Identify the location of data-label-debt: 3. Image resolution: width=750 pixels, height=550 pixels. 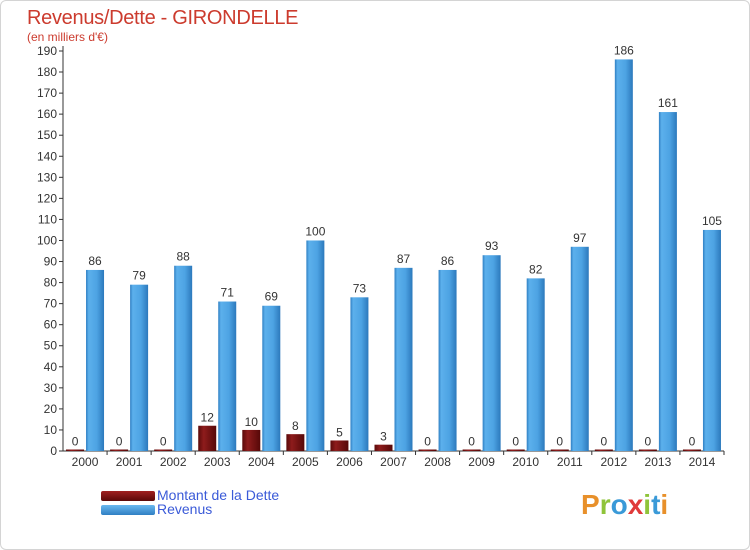
(383, 437).